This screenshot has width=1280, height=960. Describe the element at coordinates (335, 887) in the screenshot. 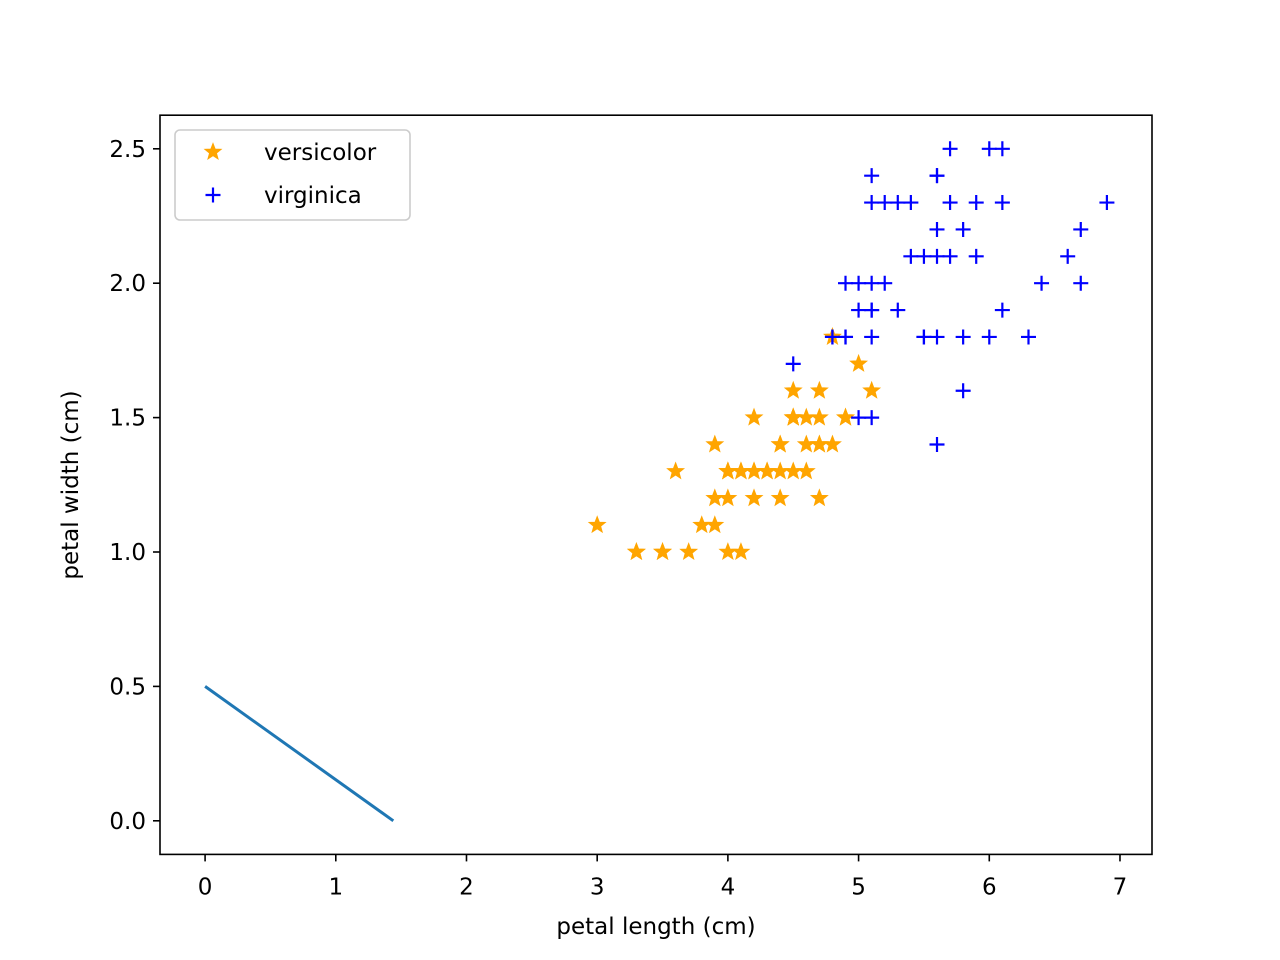

I see `x-tick-label: 1` at that location.